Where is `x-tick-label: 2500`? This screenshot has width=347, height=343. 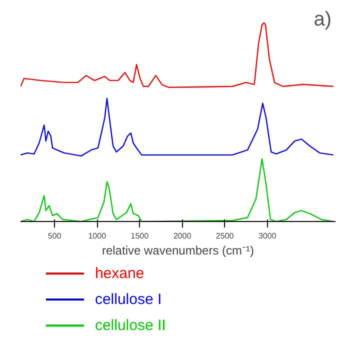
x-tick-label: 2500 is located at coordinates (225, 236).